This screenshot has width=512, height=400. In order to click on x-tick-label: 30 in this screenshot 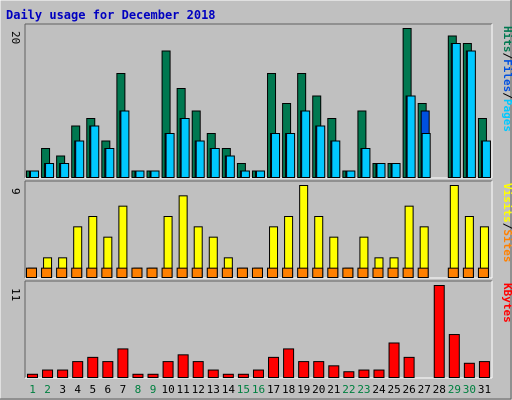, I will do `click(469, 389)`.